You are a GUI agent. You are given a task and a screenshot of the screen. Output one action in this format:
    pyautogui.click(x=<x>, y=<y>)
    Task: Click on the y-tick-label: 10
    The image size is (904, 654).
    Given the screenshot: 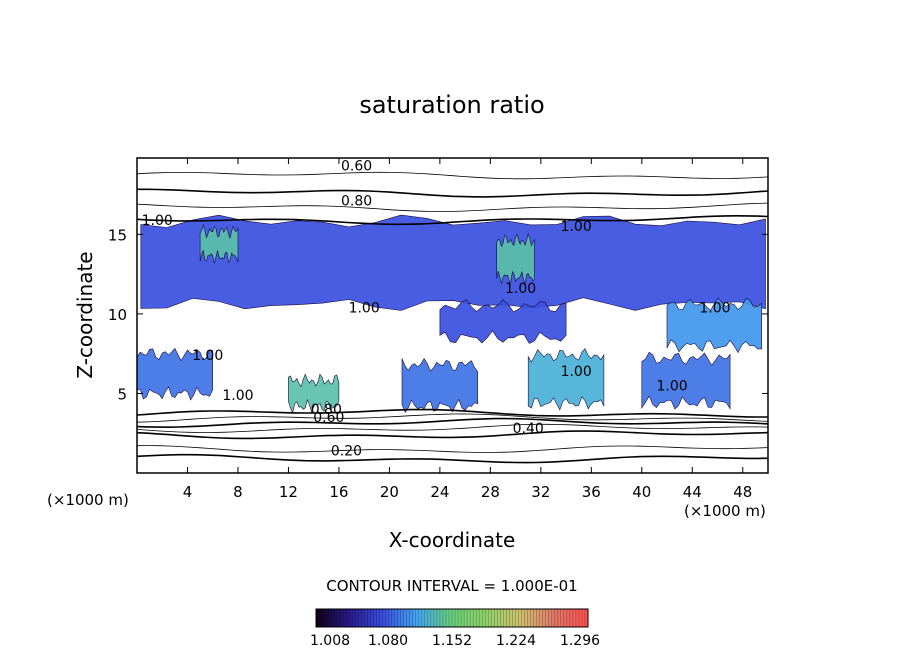 What is the action you would take?
    pyautogui.click(x=117, y=315)
    